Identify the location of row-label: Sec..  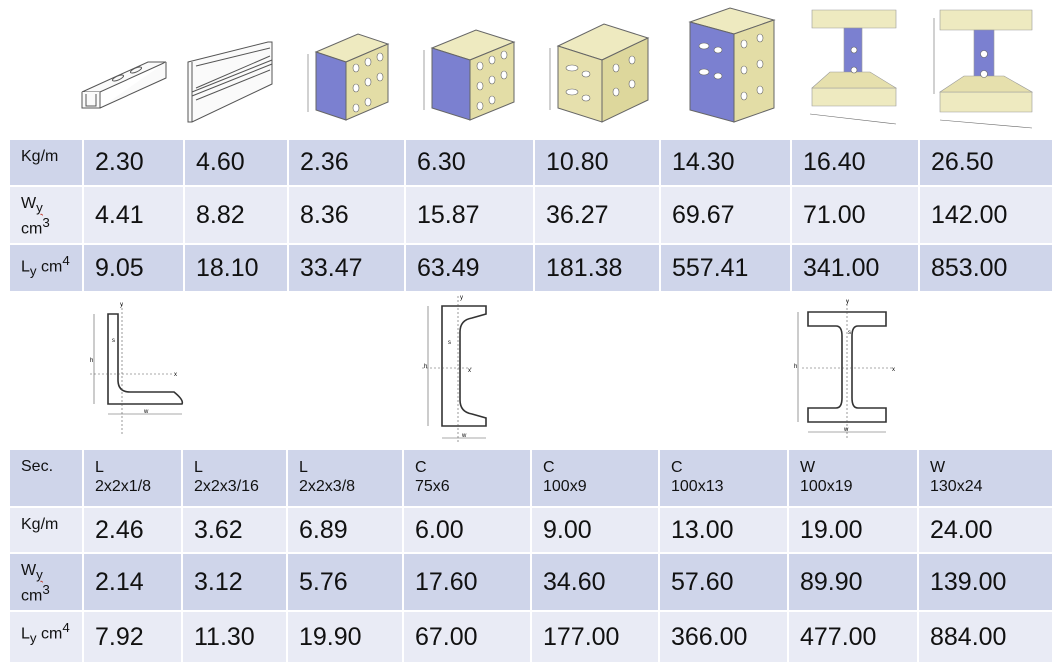
(46, 478).